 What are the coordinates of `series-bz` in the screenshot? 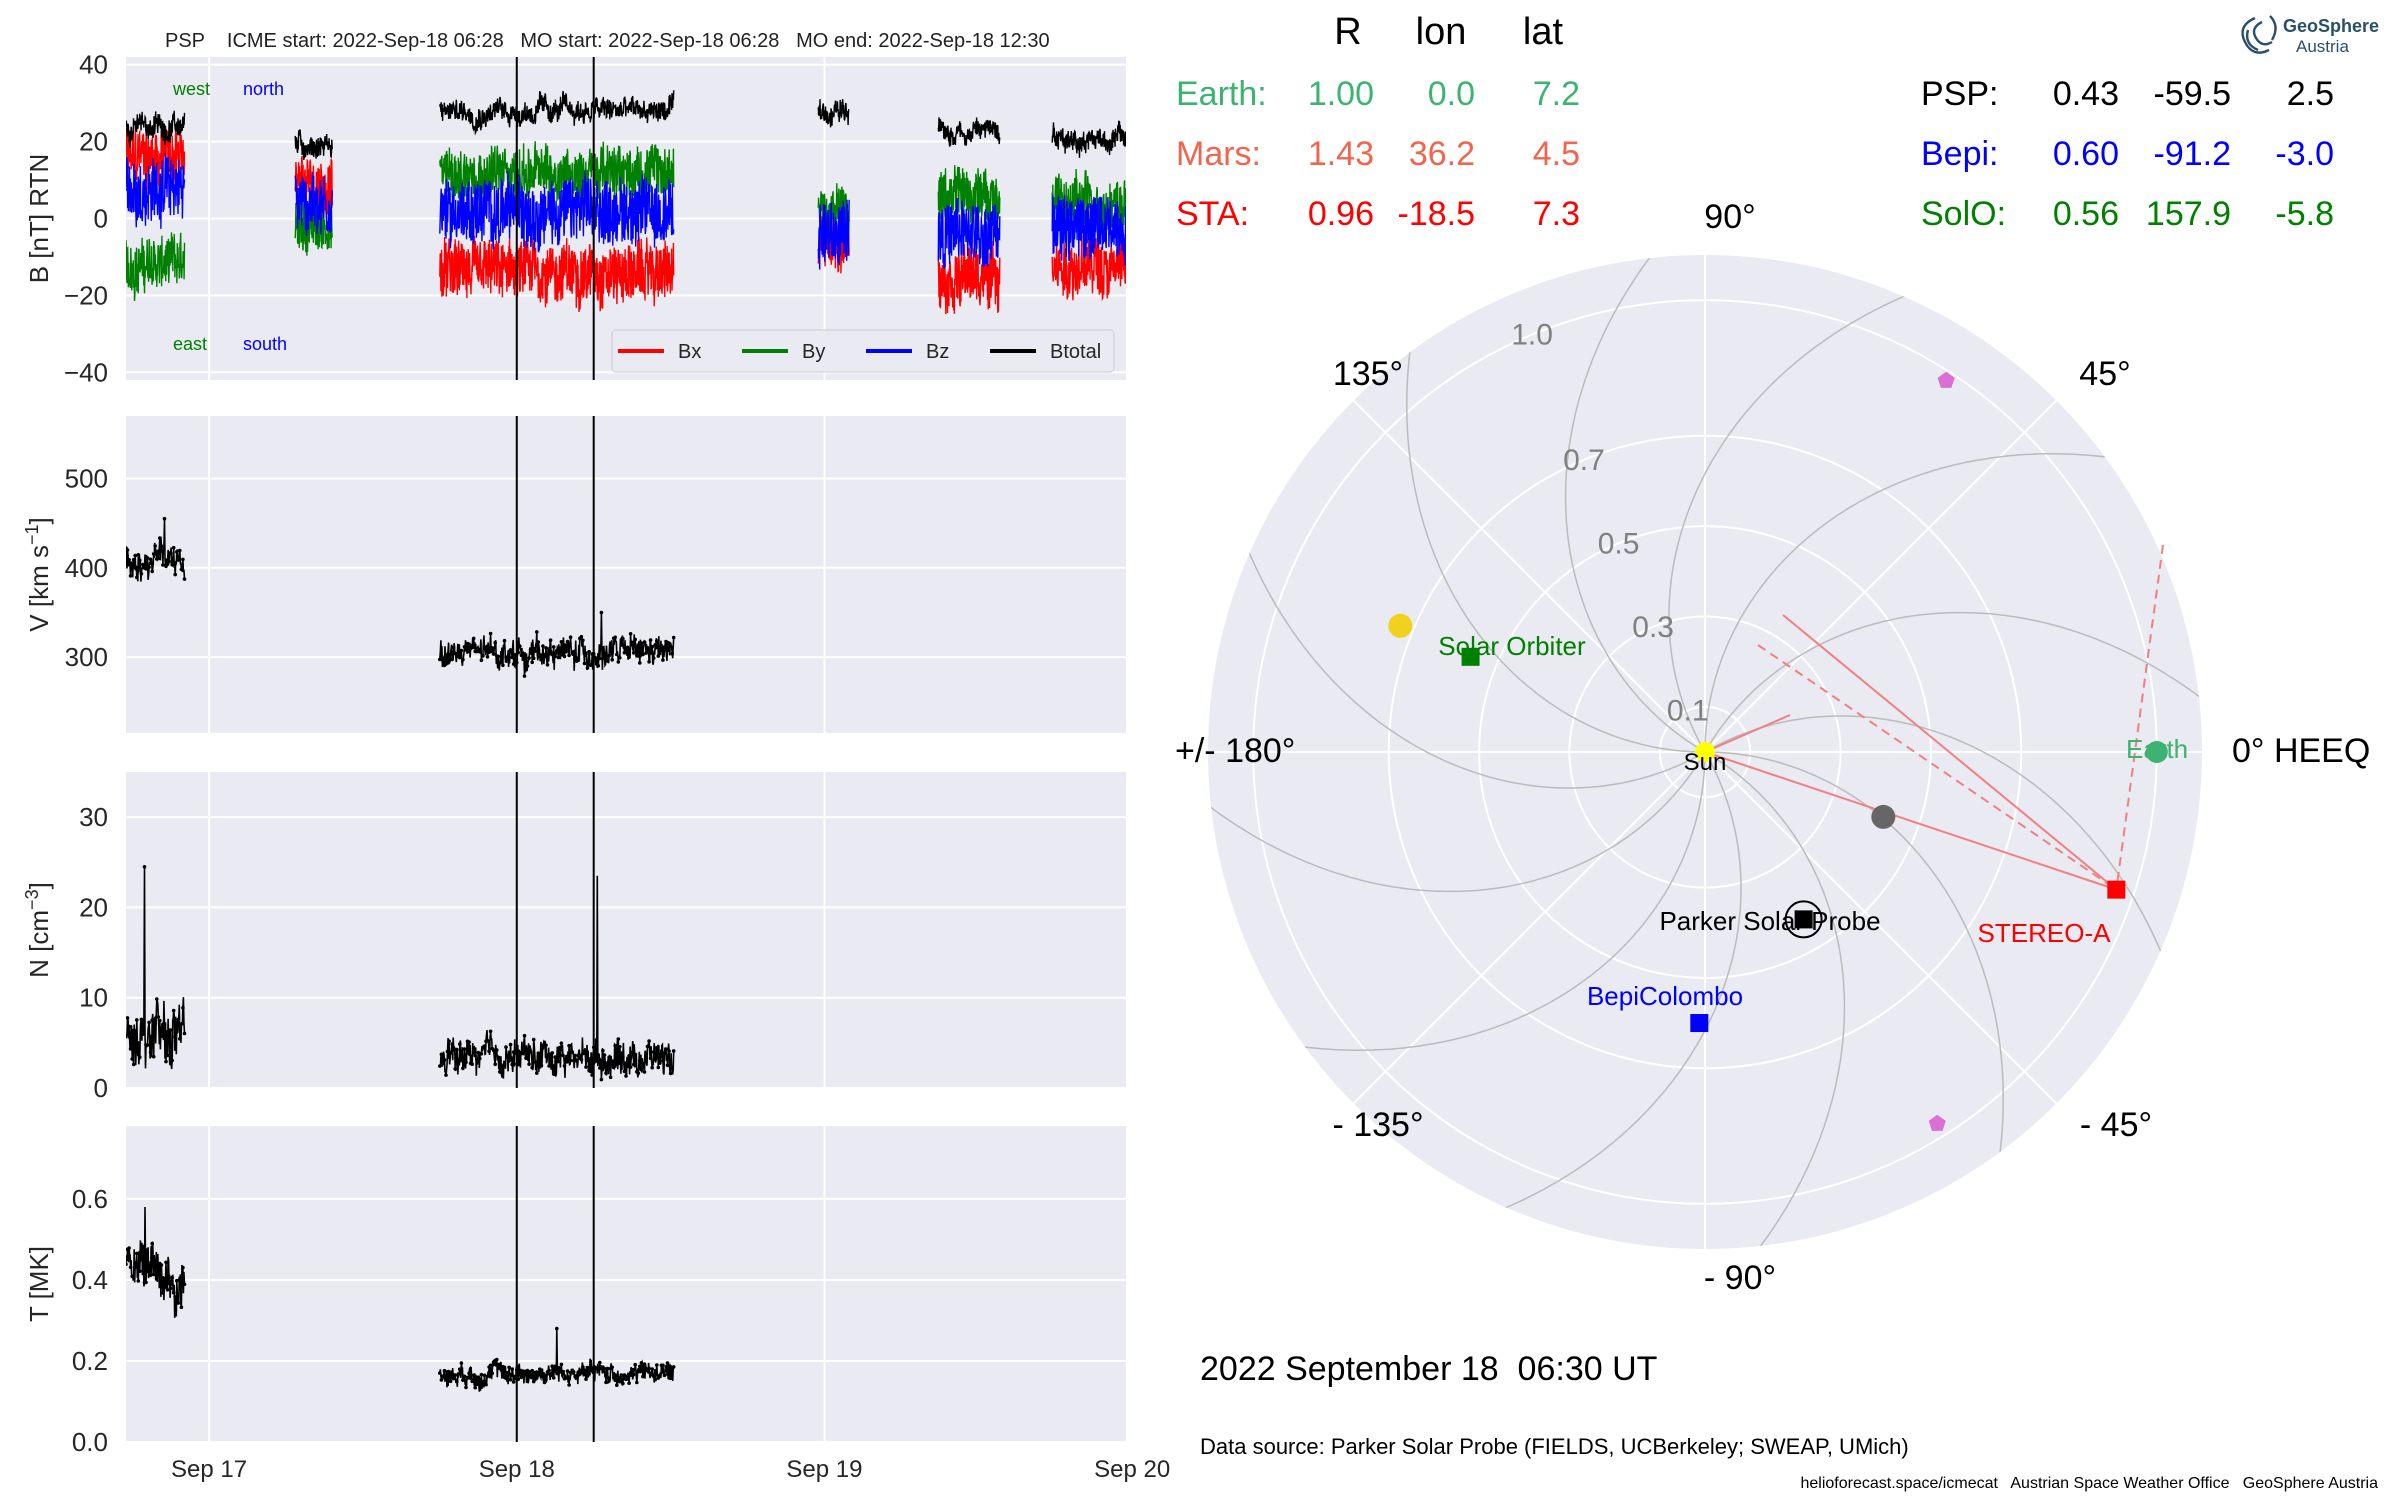 It's located at (557, 211).